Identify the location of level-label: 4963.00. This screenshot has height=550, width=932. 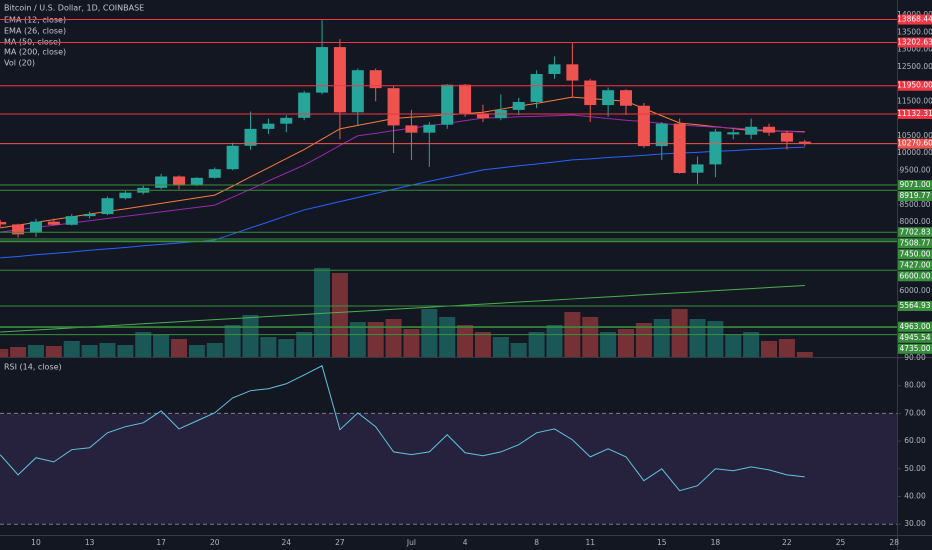
(914, 326).